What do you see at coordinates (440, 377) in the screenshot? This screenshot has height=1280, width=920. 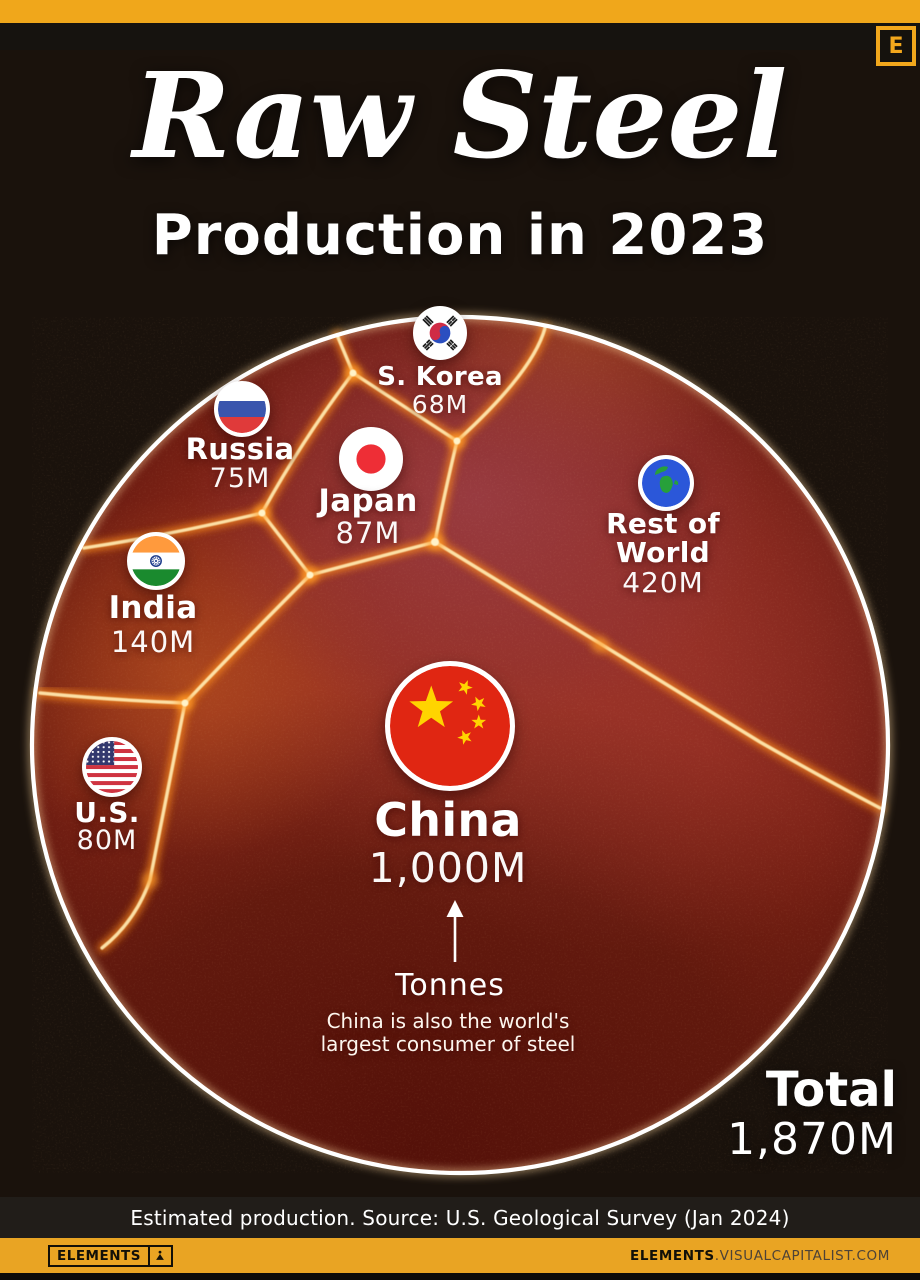 I see `country-label: S. Korea` at bounding box center [440, 377].